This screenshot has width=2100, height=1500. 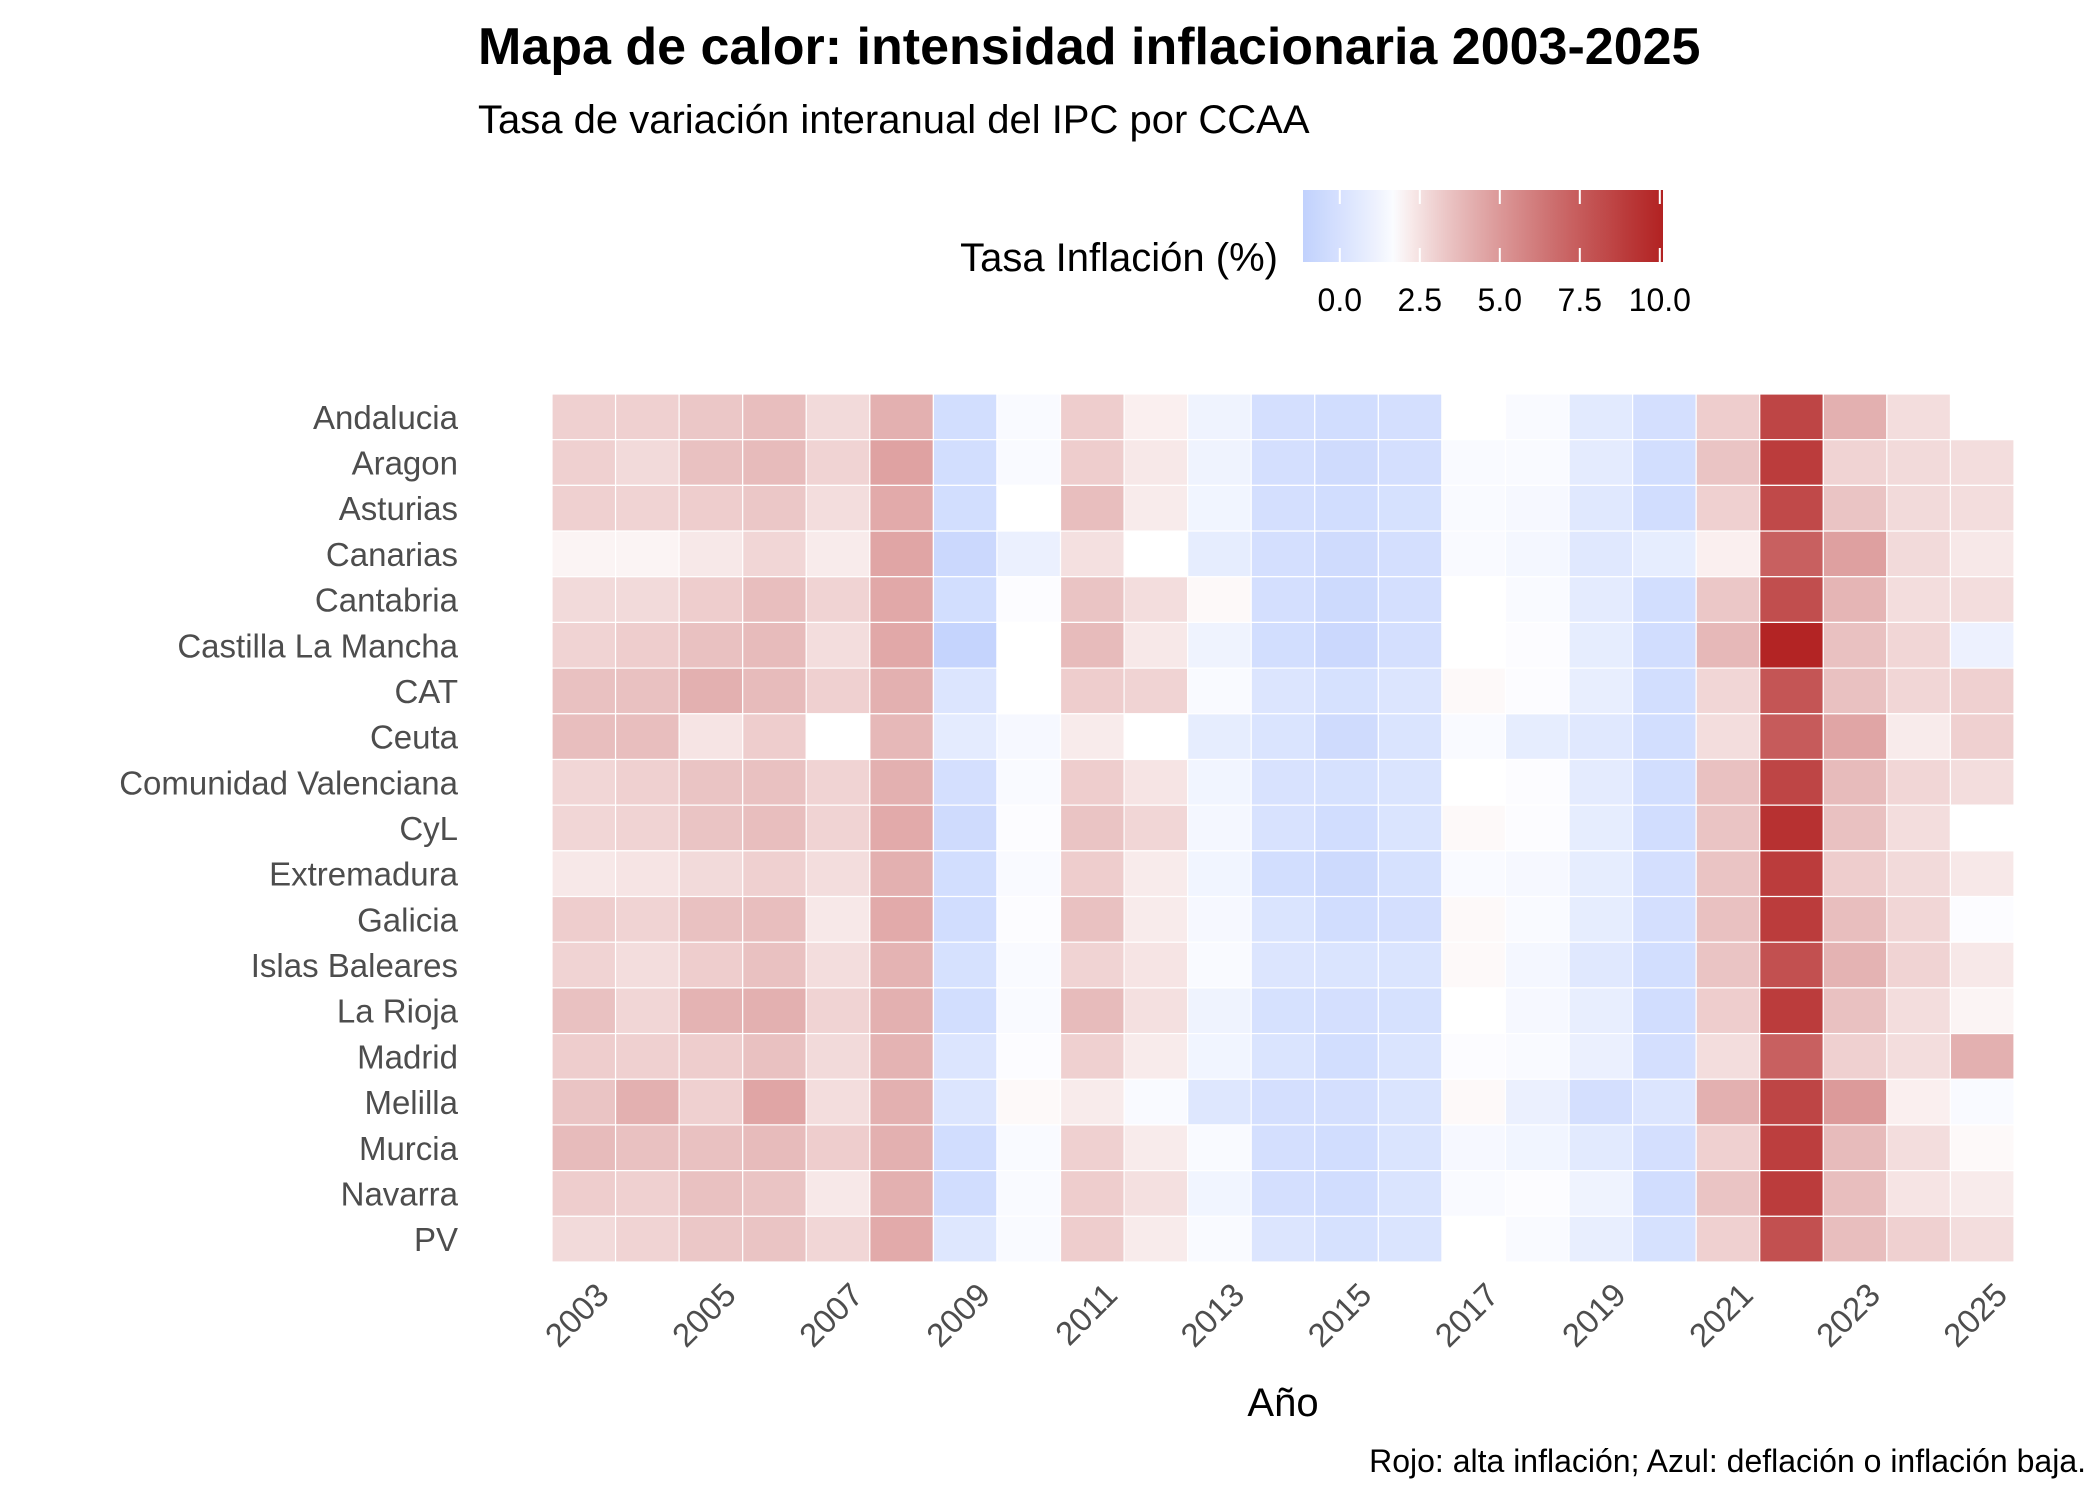 I want to click on heatmap-tile: Canarias 2013: 0.8, so click(x=1219, y=554).